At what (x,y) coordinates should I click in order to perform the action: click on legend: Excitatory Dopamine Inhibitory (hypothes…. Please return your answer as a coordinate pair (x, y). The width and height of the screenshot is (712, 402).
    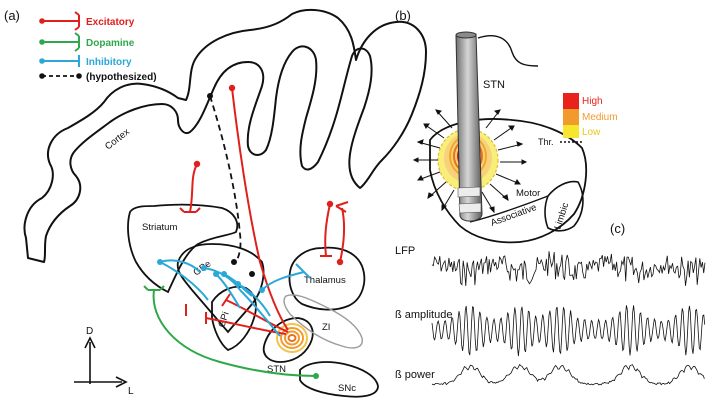
    Looking at the image, I should click on (98, 47).